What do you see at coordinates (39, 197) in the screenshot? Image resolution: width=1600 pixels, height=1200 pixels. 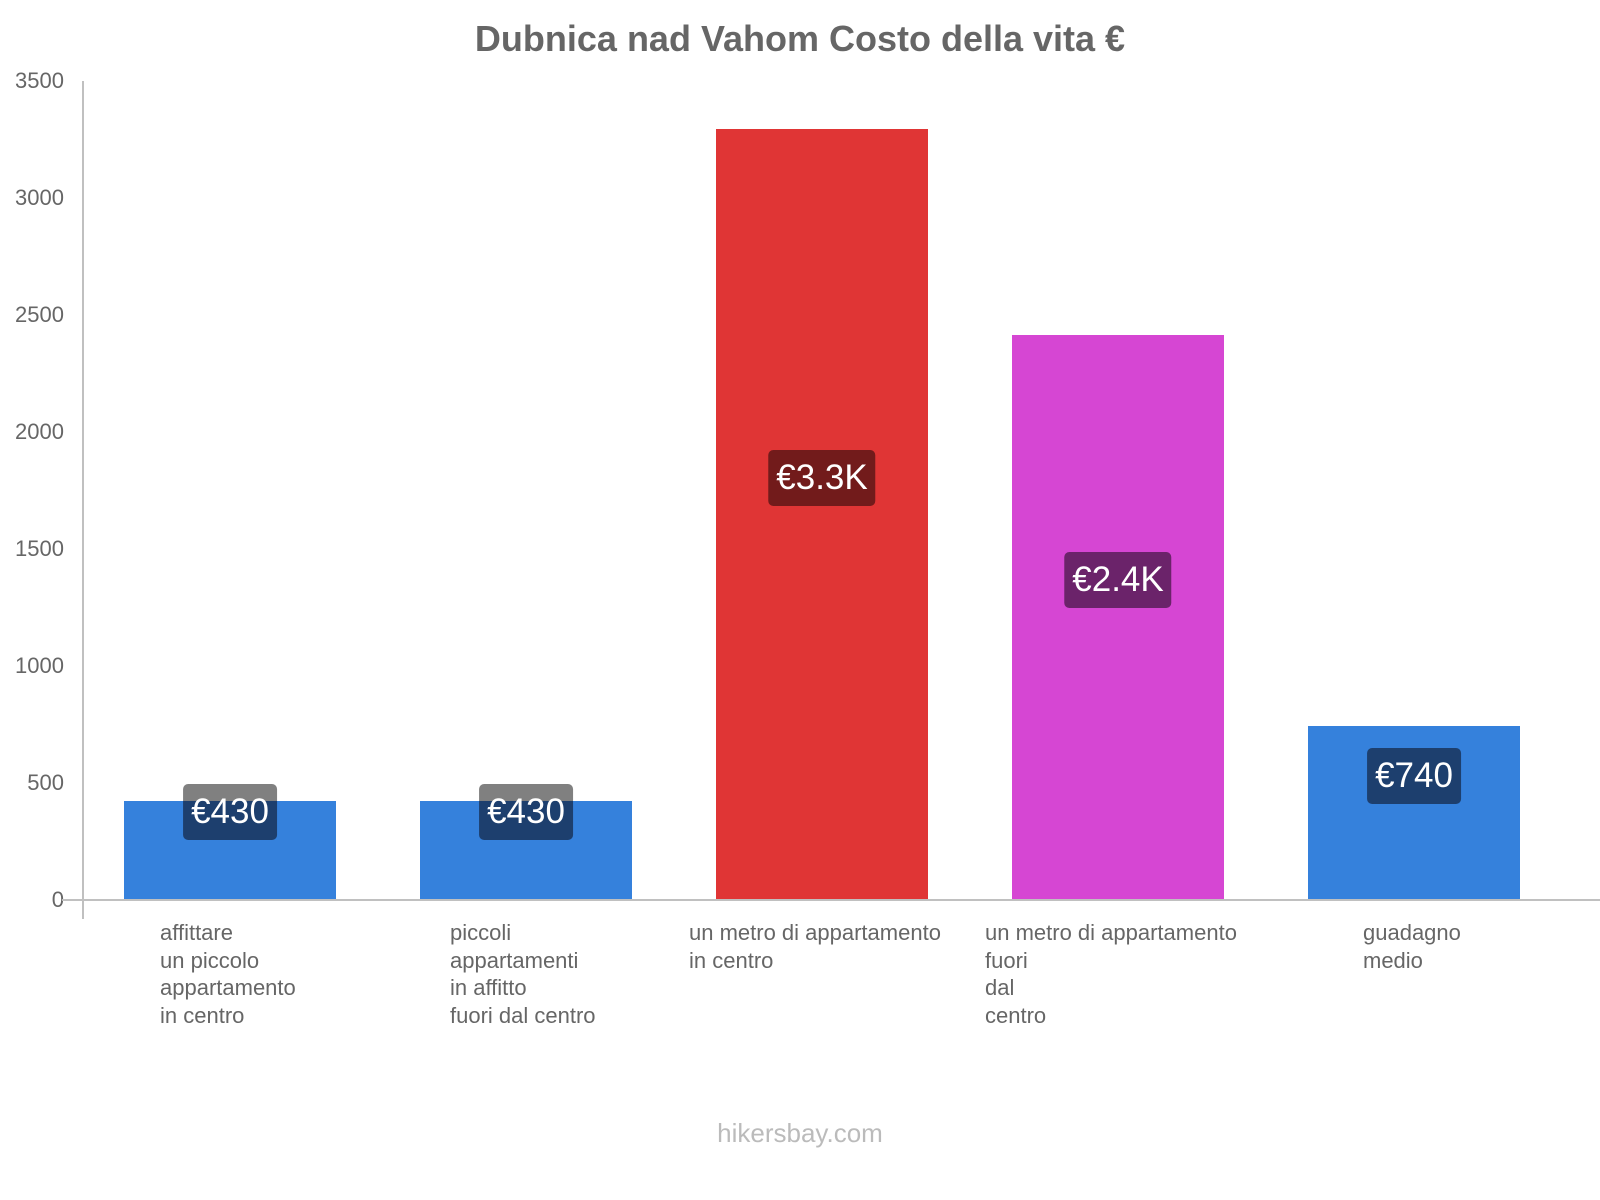 I see `y-tick-label: 3000` at bounding box center [39, 197].